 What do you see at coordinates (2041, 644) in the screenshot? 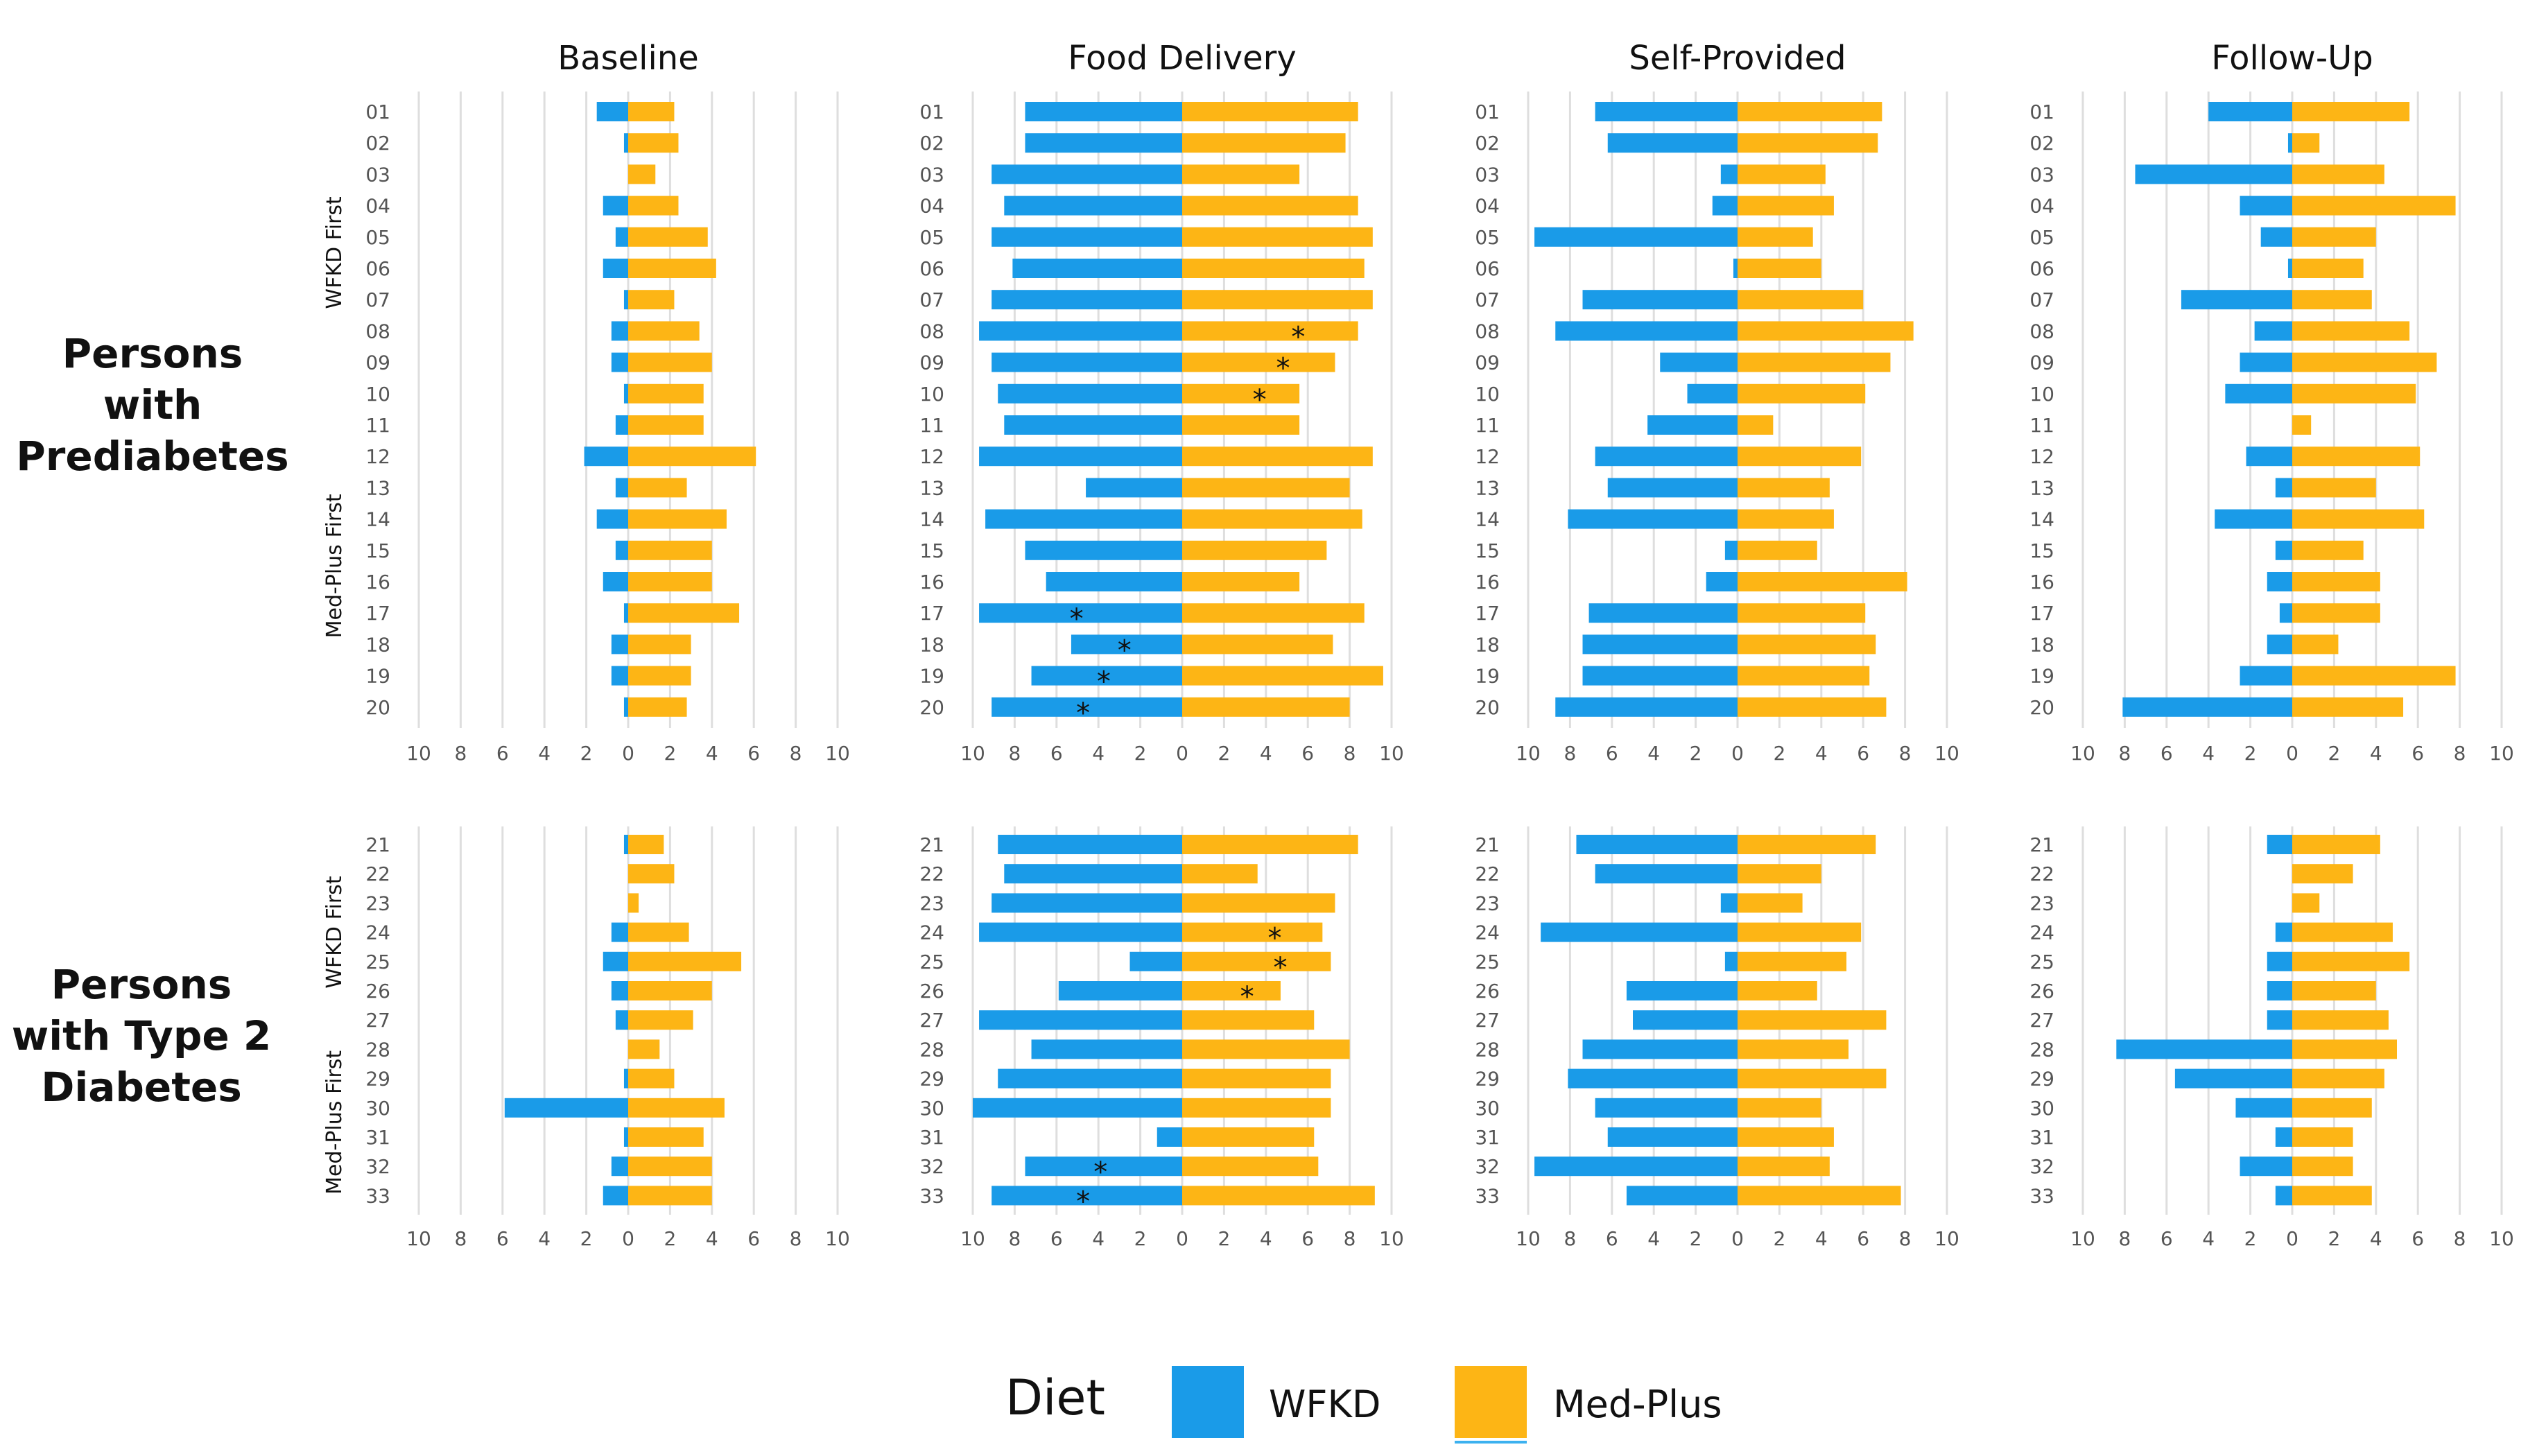
I see `participant-label: 18` at bounding box center [2041, 644].